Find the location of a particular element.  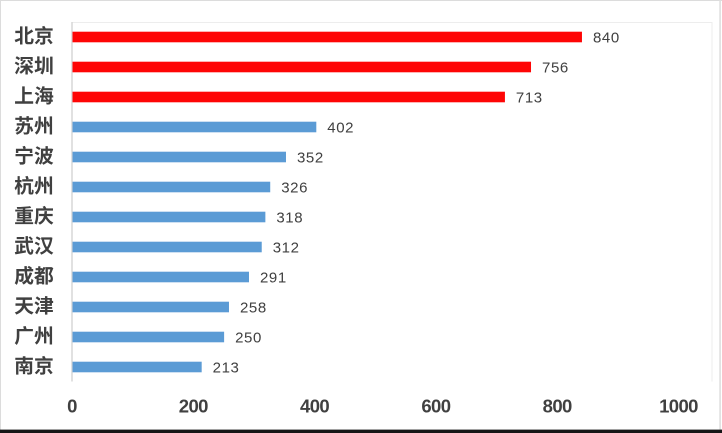

svg-text: 213 is located at coordinates (226, 367).